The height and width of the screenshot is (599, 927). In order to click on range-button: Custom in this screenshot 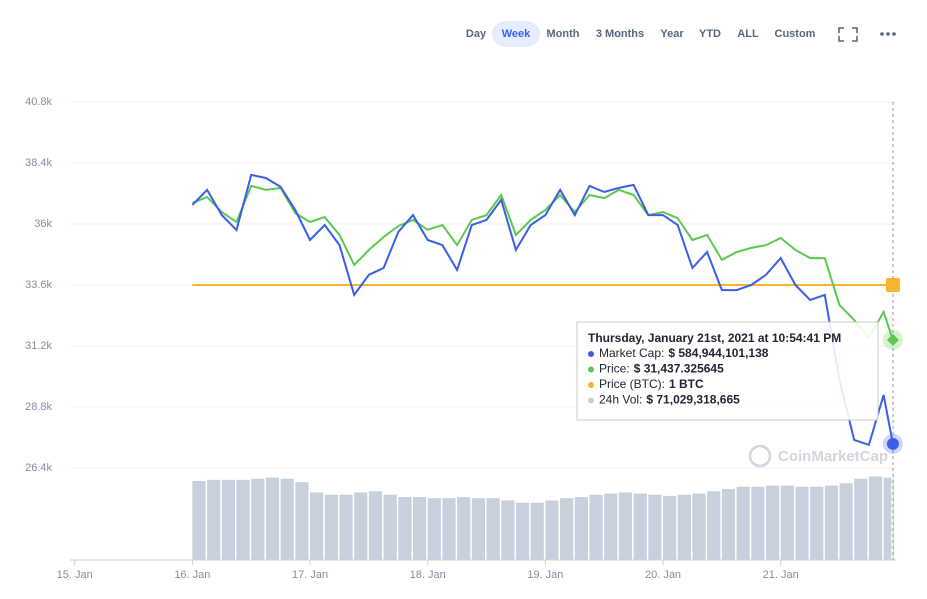, I will do `click(795, 34)`.